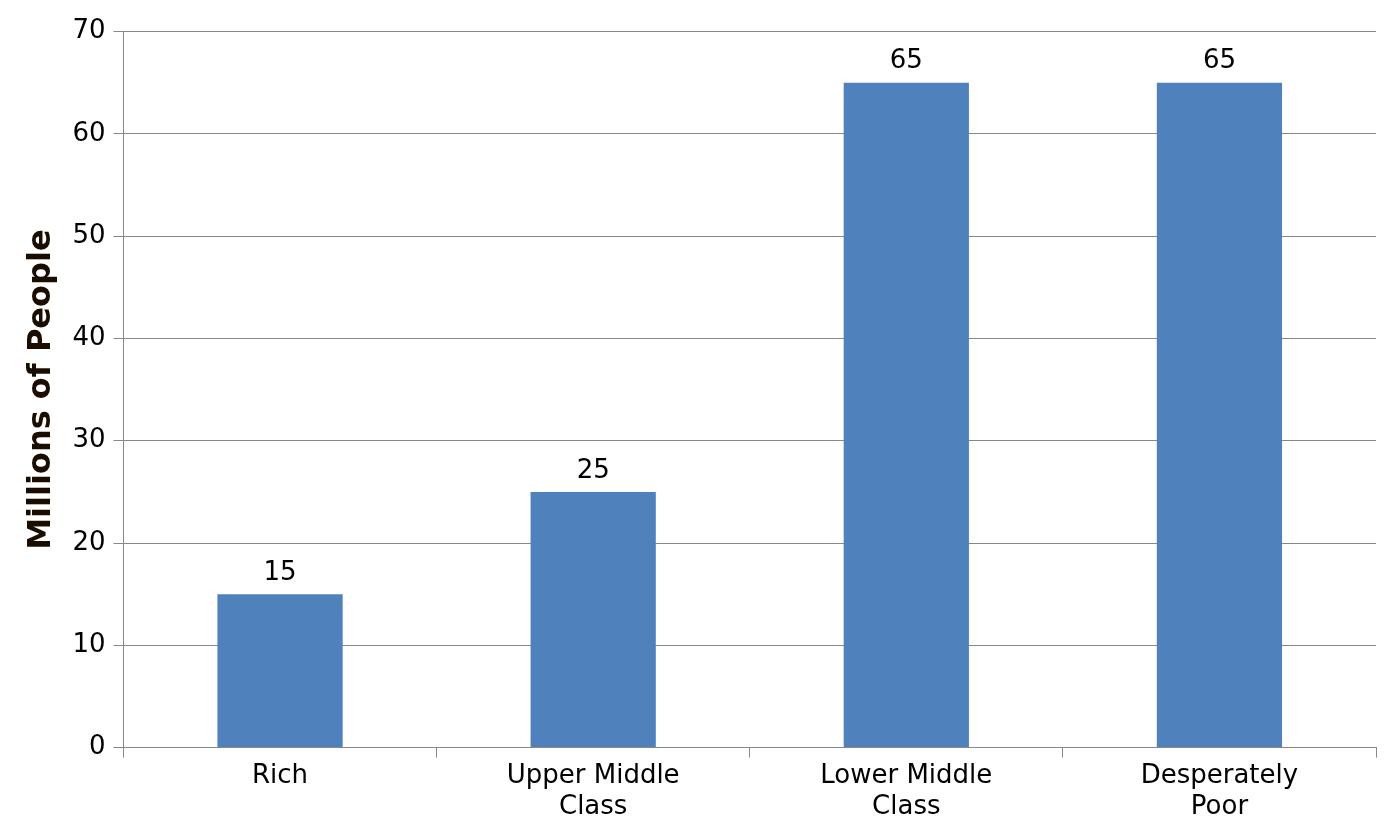 This screenshot has width=1394, height=834. Describe the element at coordinates (906, 789) in the screenshot. I see `x-tick-label: Lower Middle Class` at that location.